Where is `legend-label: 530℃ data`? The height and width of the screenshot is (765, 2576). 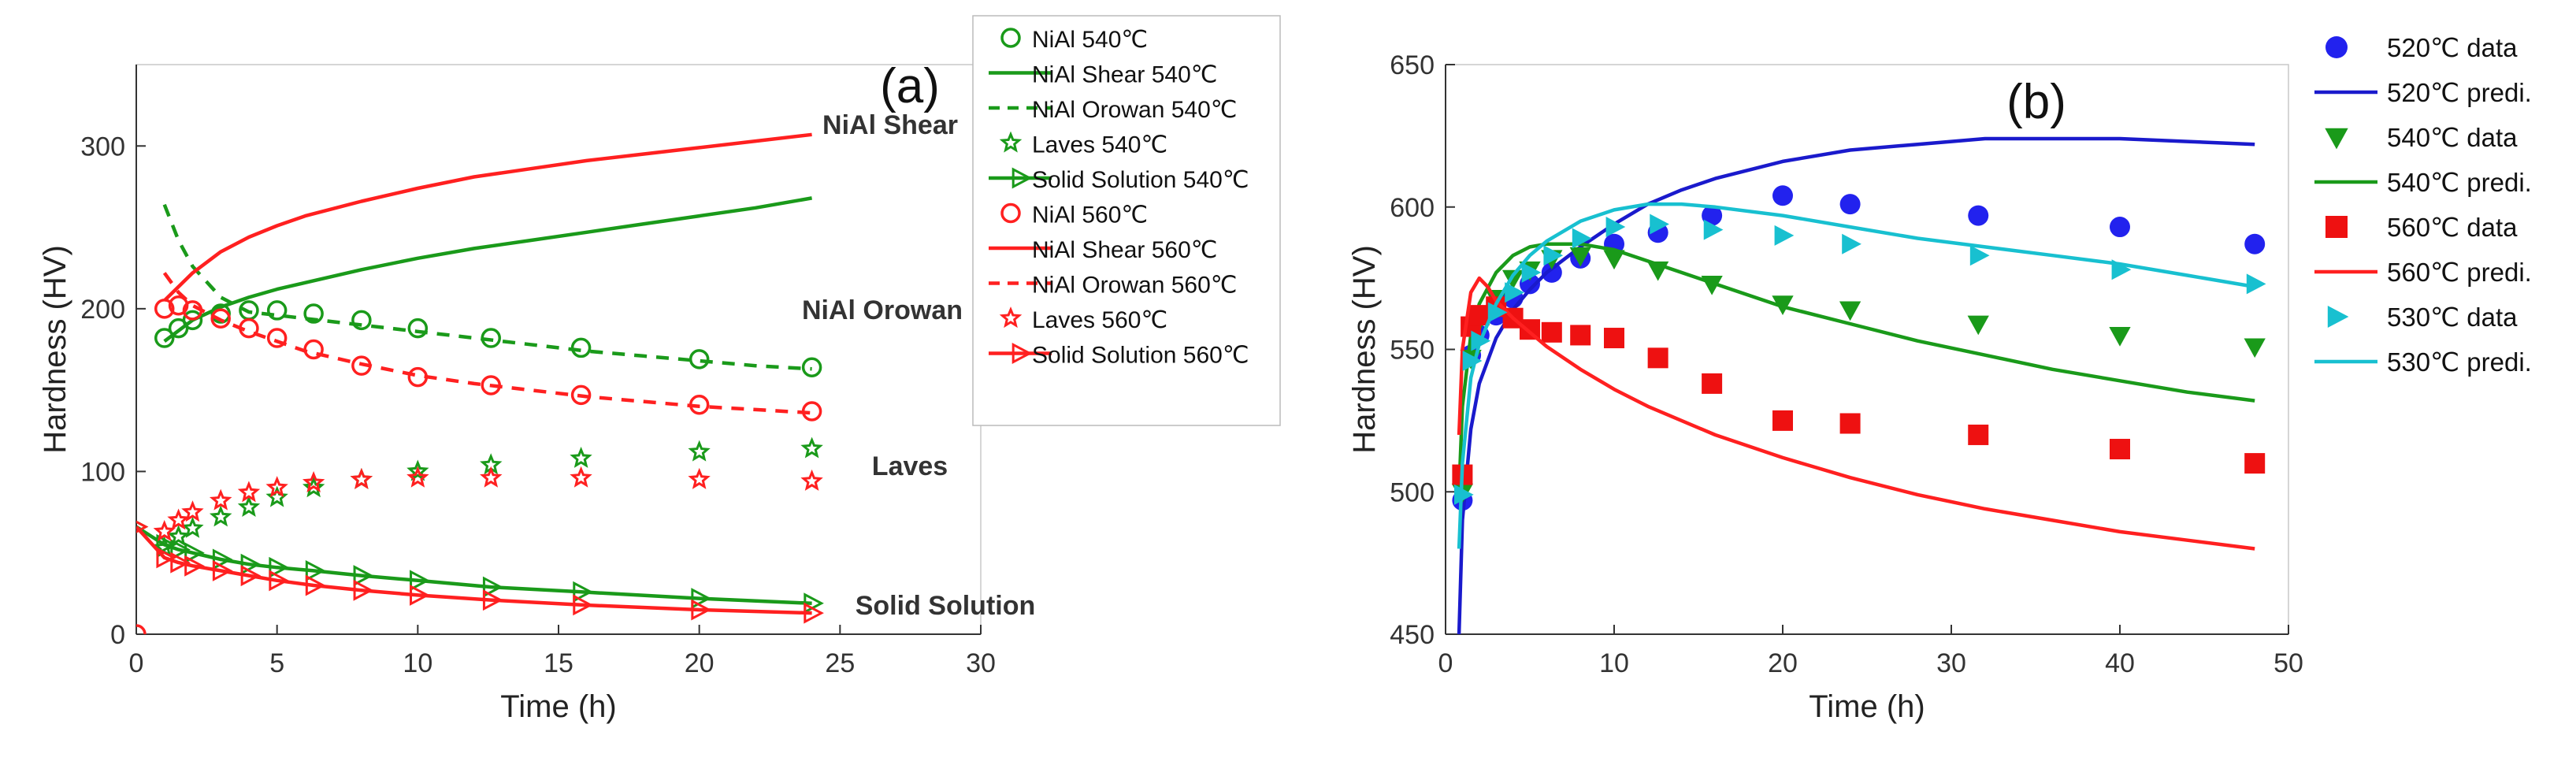 legend-label: 530℃ data is located at coordinates (2452, 317).